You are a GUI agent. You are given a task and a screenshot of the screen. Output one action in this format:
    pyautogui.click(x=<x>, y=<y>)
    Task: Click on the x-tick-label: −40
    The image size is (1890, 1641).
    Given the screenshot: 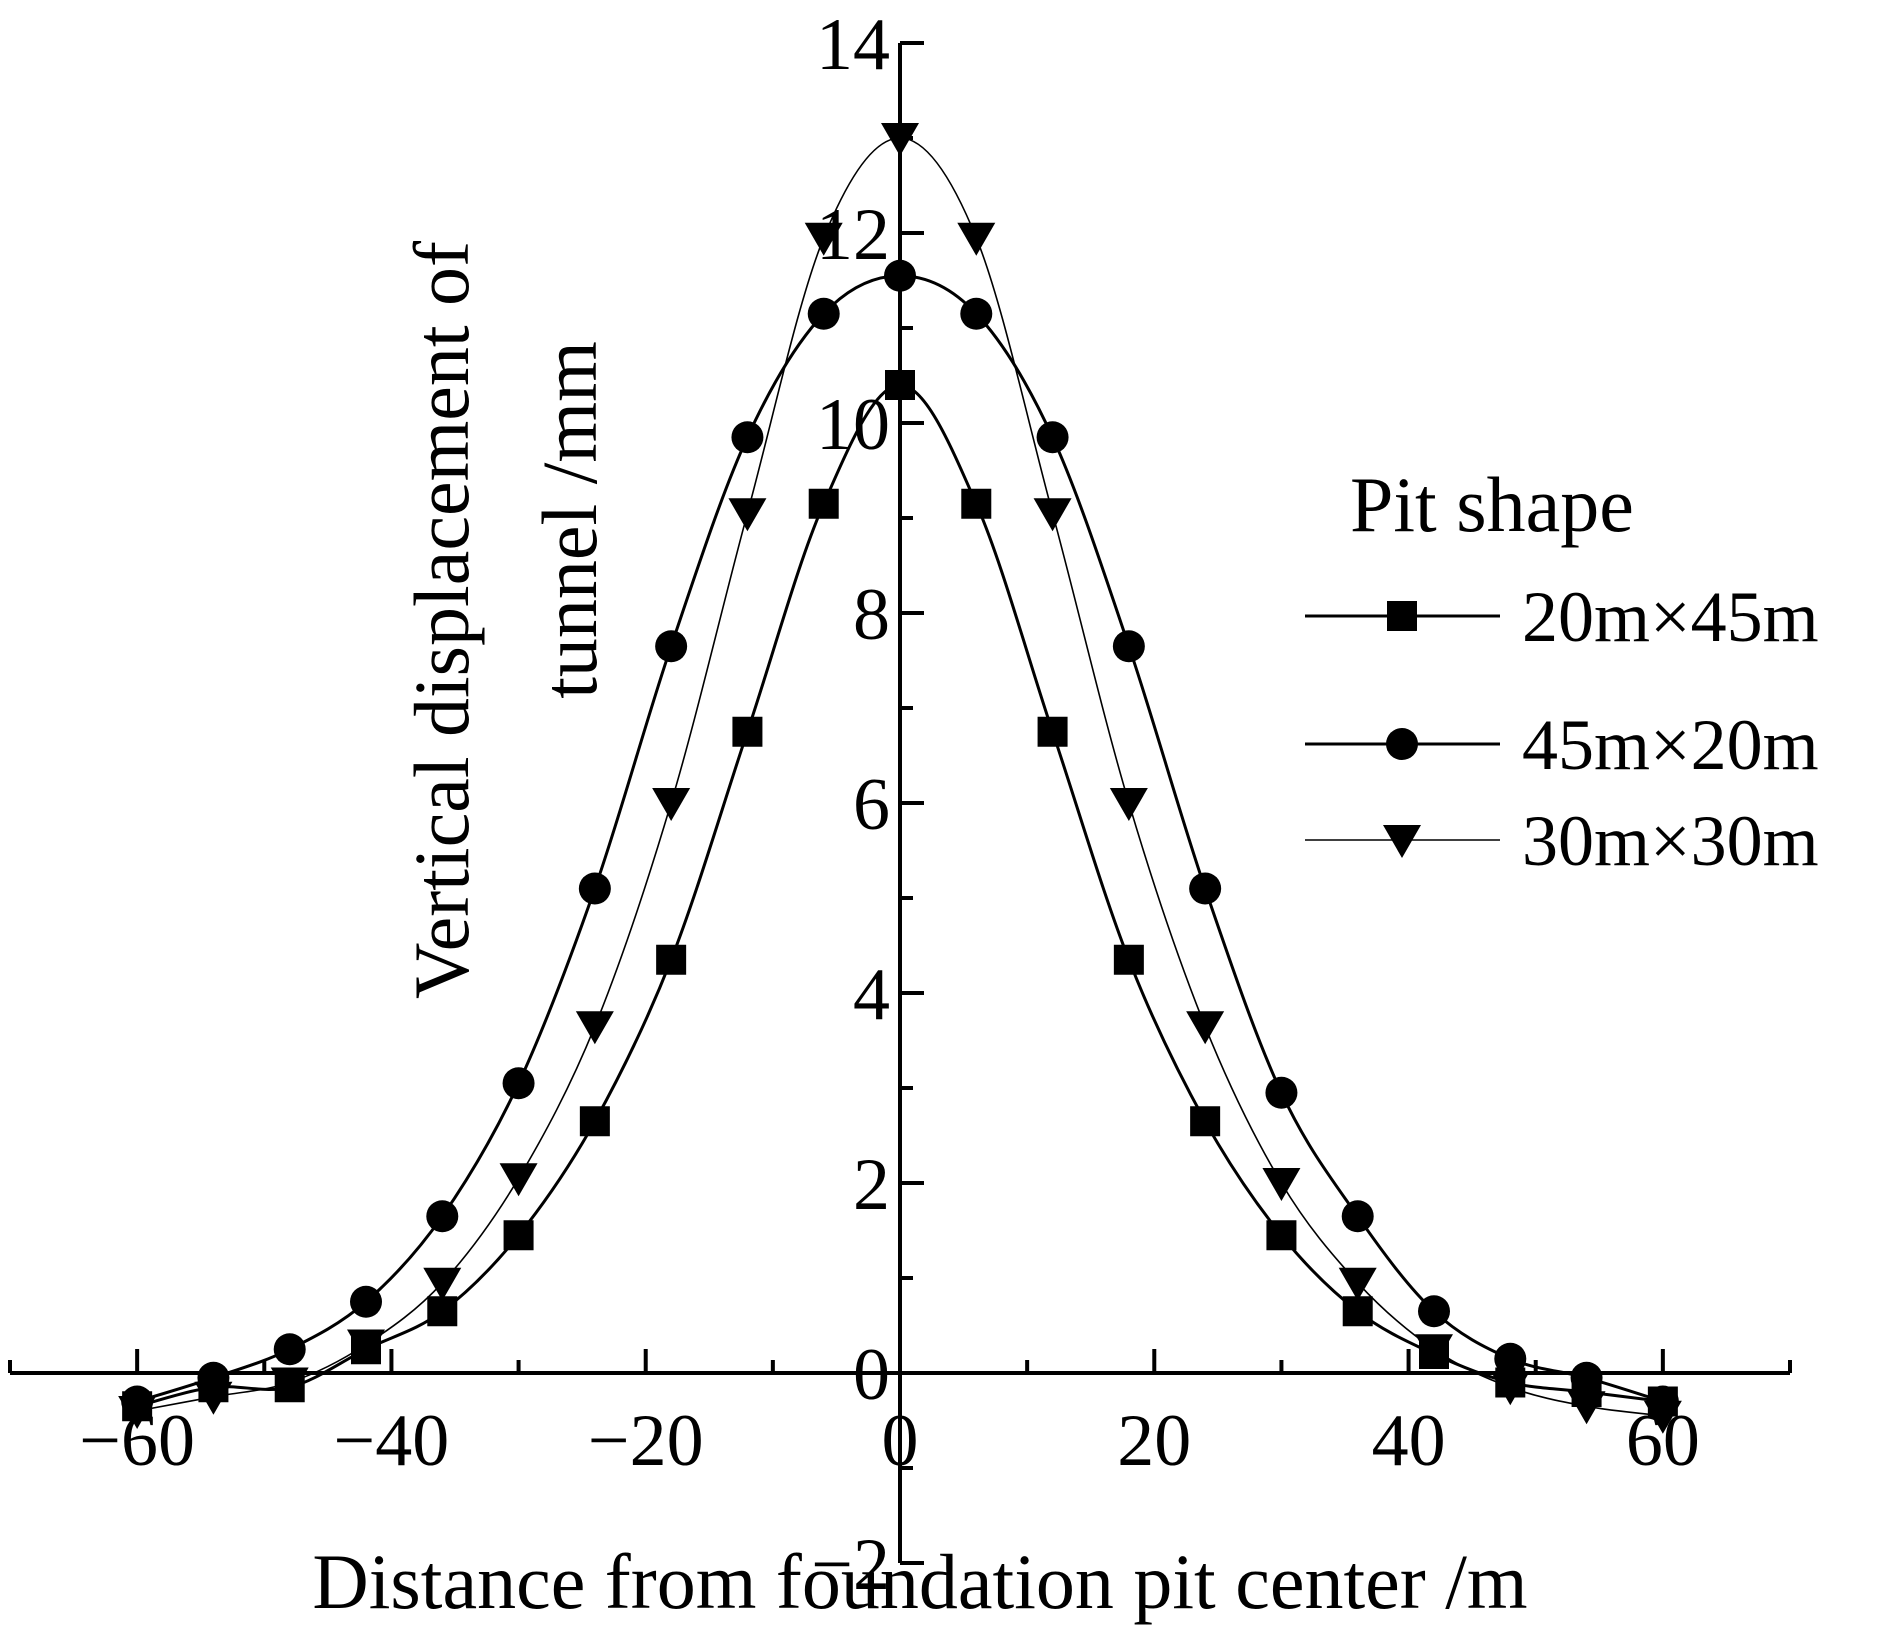 What is the action you would take?
    pyautogui.click(x=392, y=1441)
    